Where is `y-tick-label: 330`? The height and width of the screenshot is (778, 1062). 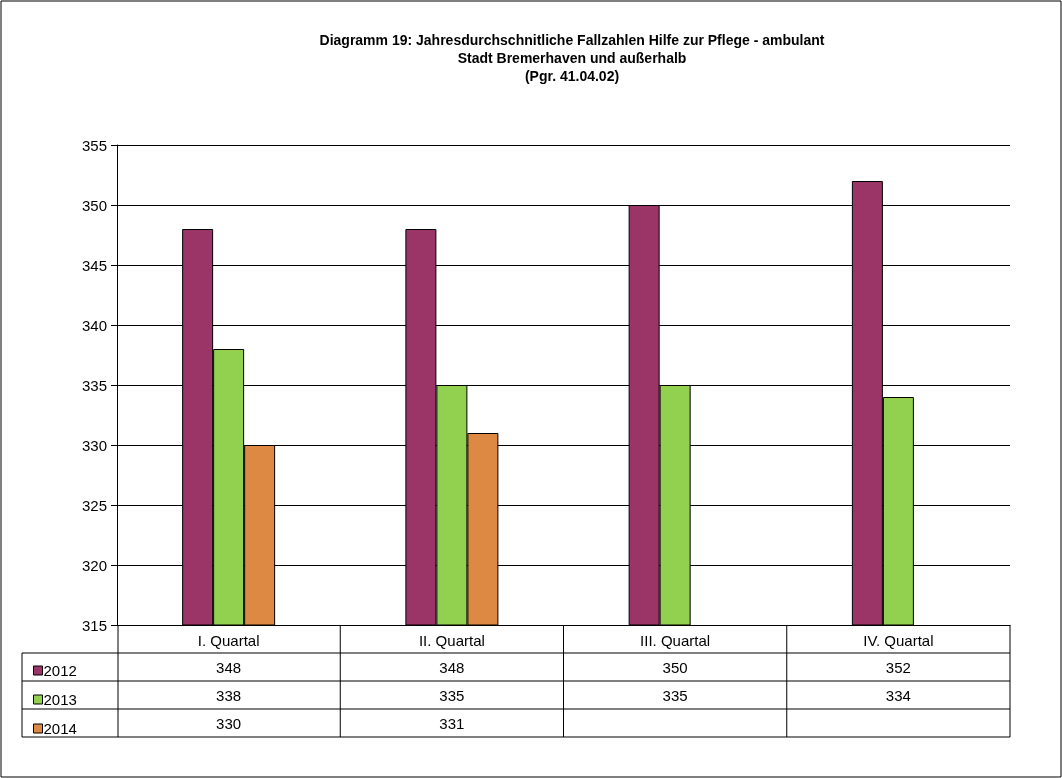 y-tick-label: 330 is located at coordinates (94, 445).